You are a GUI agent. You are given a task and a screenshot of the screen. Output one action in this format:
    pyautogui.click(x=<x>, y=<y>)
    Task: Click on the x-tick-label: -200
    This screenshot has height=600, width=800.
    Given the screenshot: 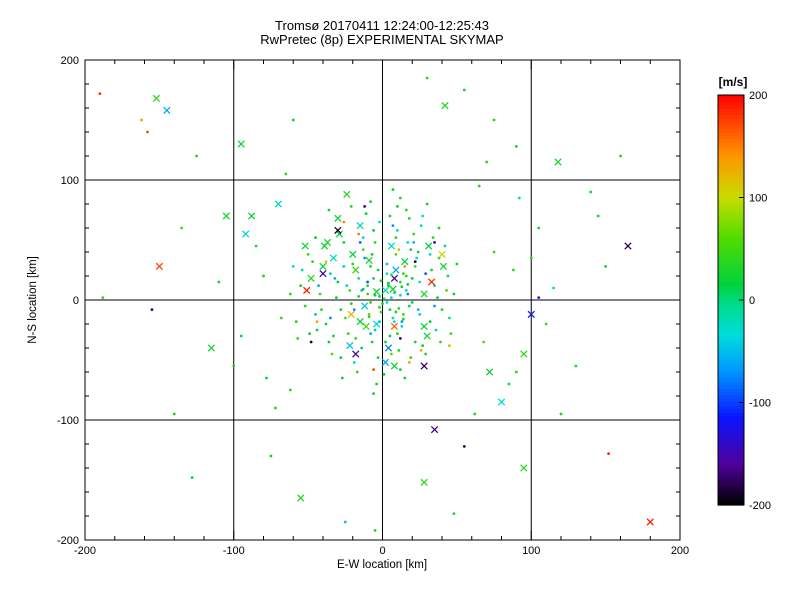 What is the action you would take?
    pyautogui.click(x=85, y=551)
    